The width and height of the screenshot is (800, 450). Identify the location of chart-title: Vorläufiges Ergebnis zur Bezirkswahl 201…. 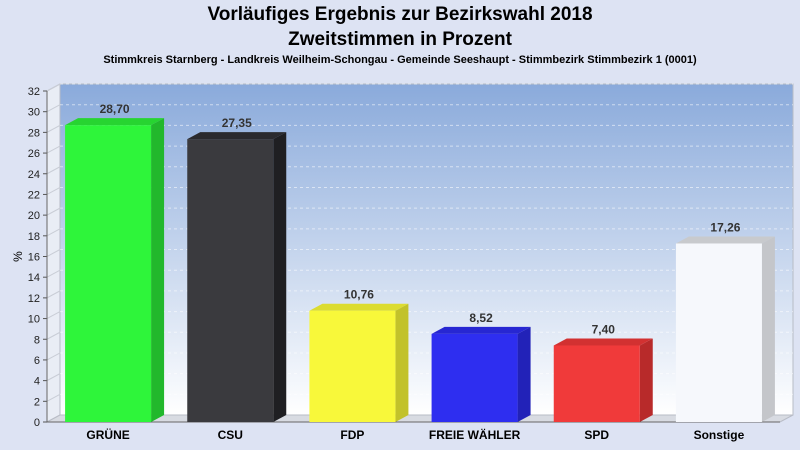
(400, 14).